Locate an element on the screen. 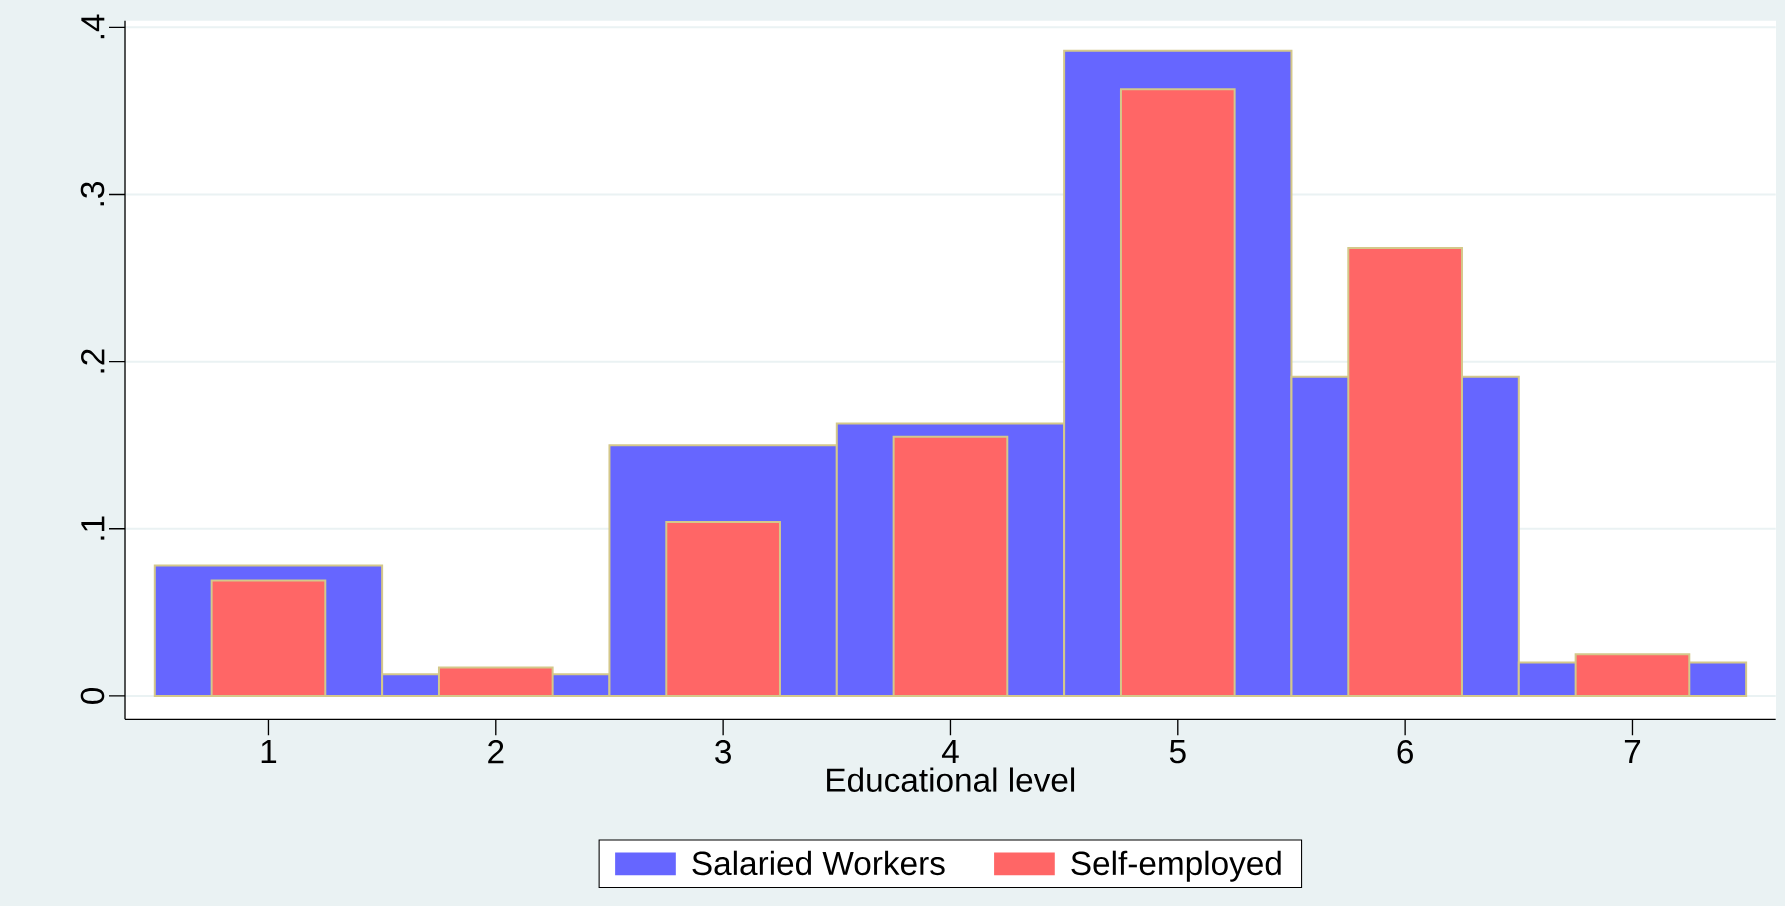 This screenshot has width=1785, height=906. y-tick-label: .4 is located at coordinates (93, 26).